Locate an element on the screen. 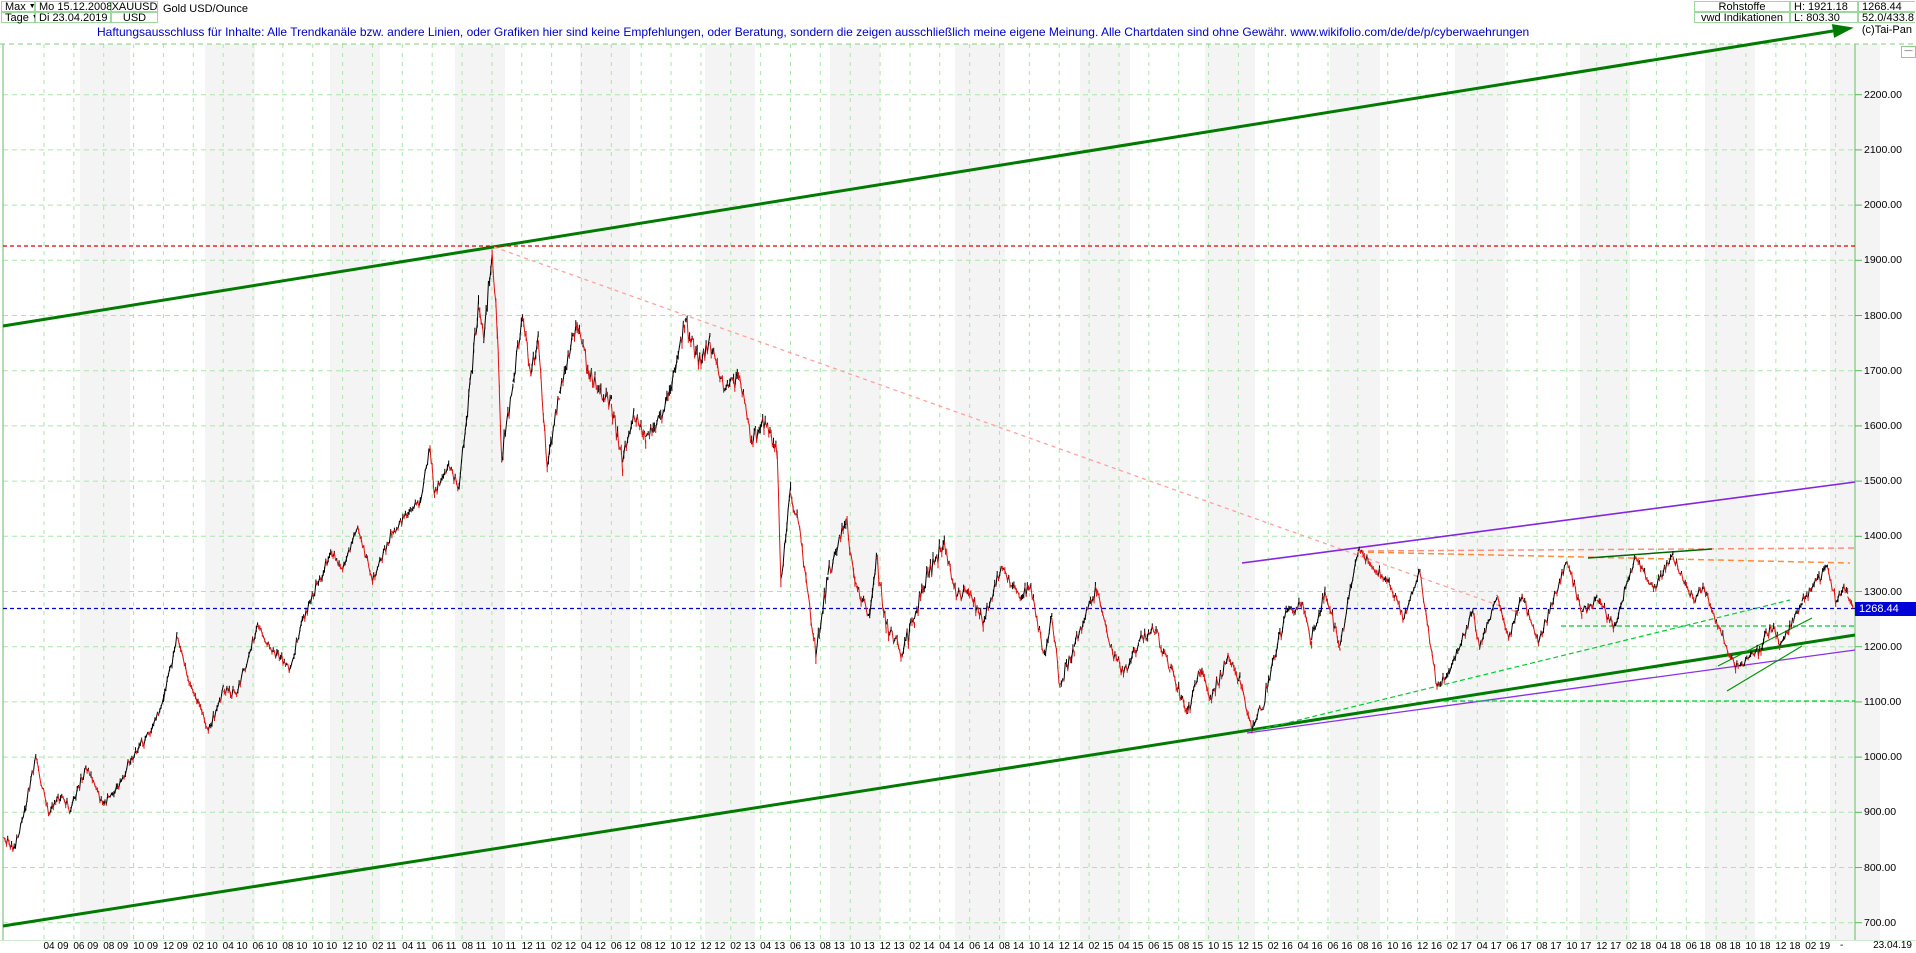  x-axis-label: 06 16 is located at coordinates (1340, 946).